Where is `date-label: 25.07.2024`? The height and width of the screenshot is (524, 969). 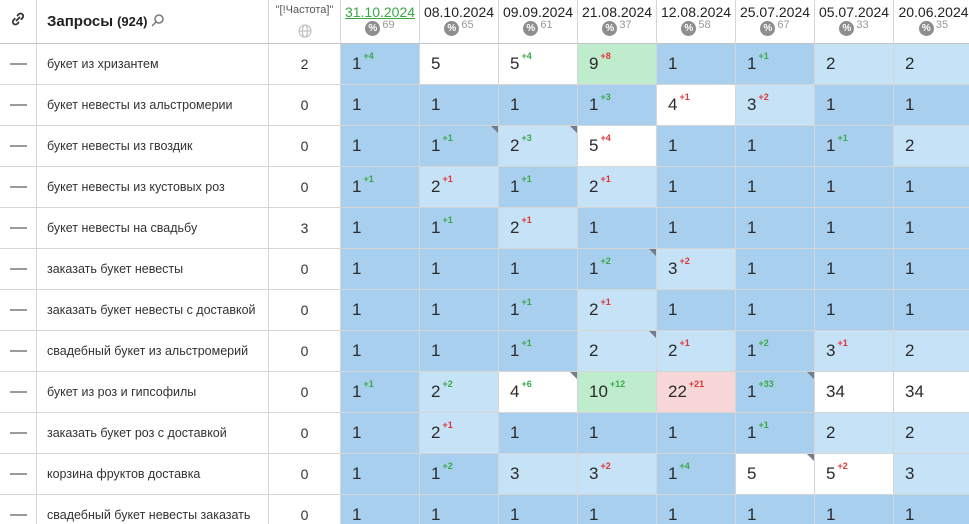 date-label: 25.07.2024 is located at coordinates (775, 12).